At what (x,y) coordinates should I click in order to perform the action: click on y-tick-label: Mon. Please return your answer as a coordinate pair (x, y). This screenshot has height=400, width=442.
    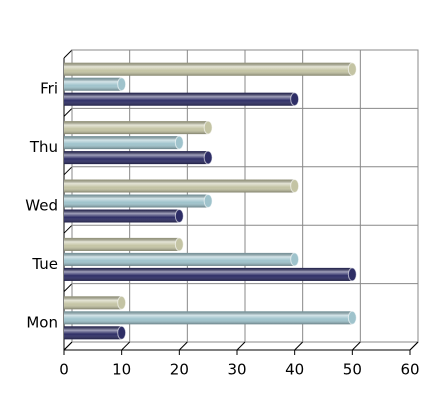
    Looking at the image, I should click on (42, 322).